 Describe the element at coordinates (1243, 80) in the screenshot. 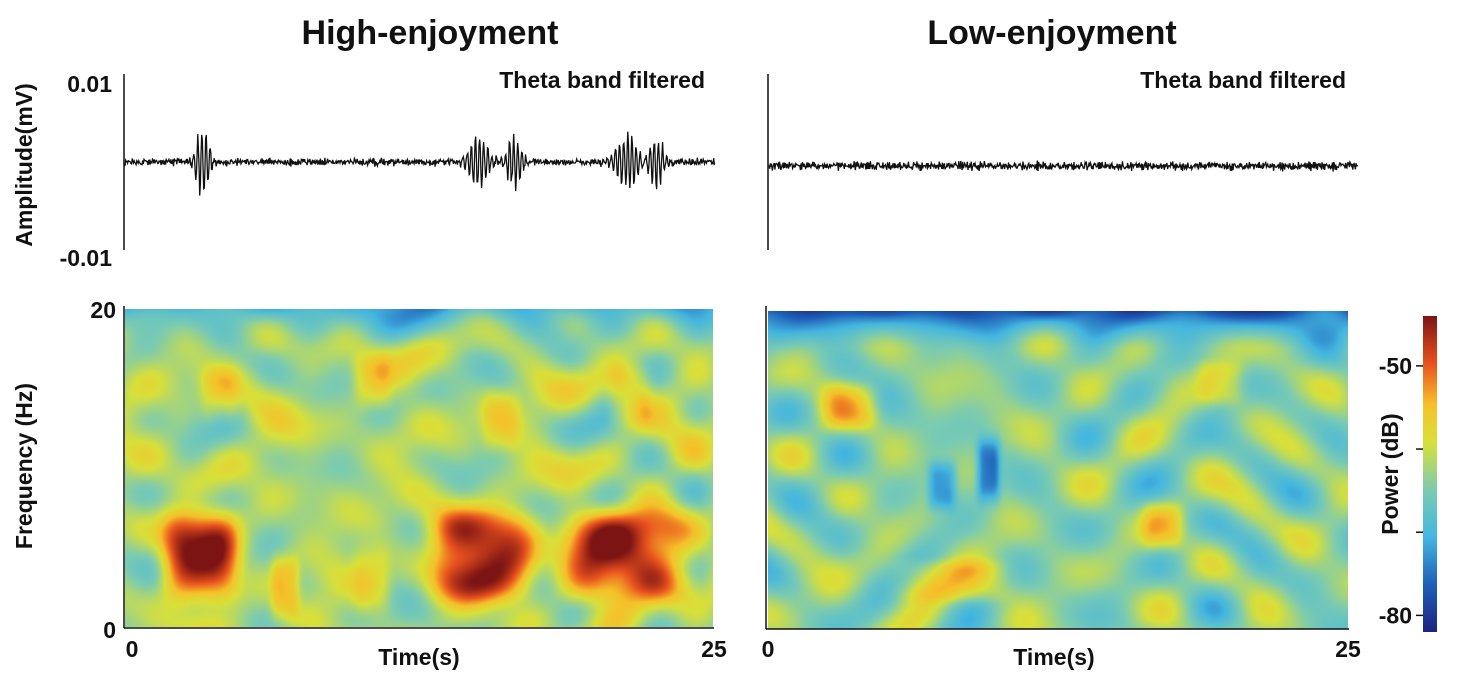

I see `trace-low-annotation: Theta band filtered` at that location.